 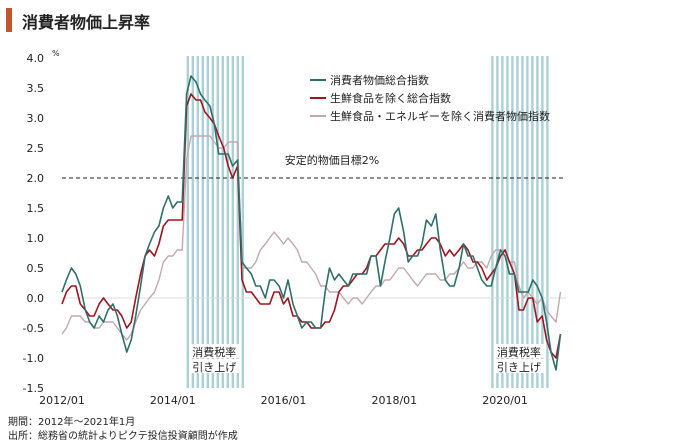 What do you see at coordinates (62, 400) in the screenshot?
I see `x-tick-label: 2012/01` at bounding box center [62, 400].